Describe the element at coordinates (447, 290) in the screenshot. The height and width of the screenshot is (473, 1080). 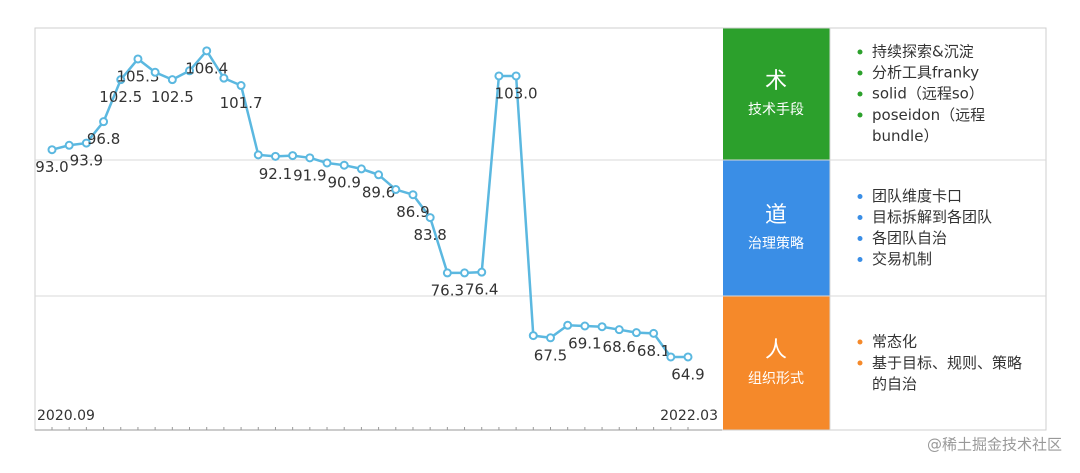
I see `data-label: 76.3` at that location.